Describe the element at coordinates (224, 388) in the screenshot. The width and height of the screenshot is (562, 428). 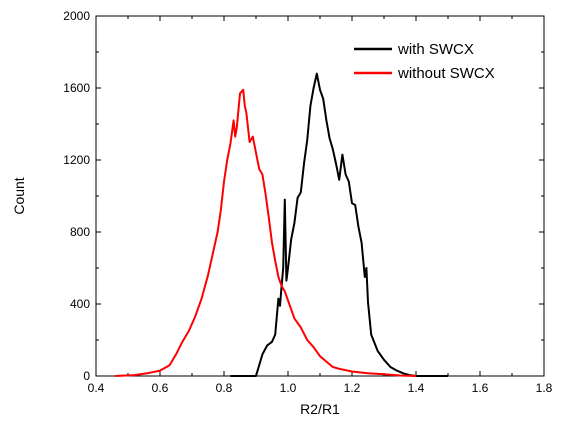
I see `x-tick-label: 0.8` at that location.